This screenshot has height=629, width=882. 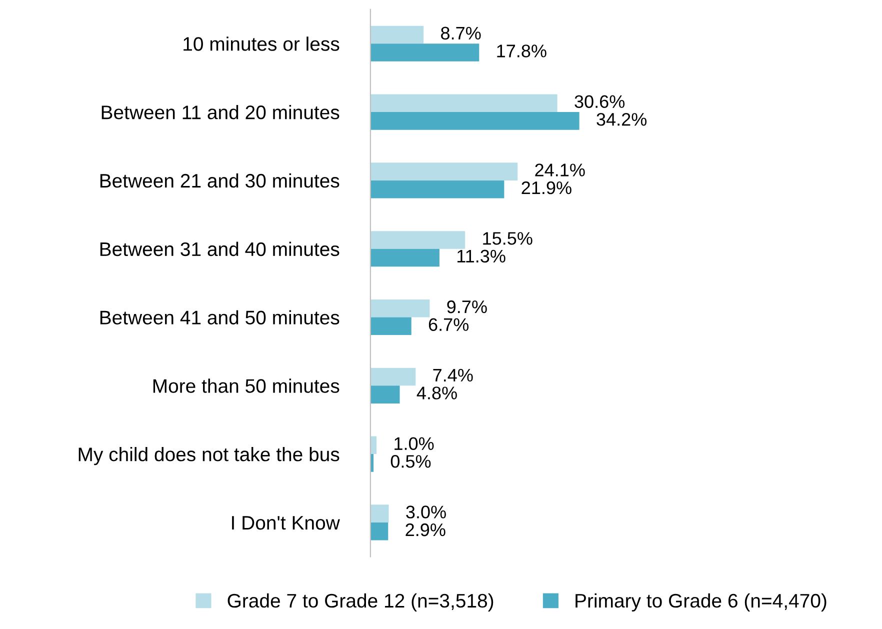 What do you see at coordinates (448, 324) in the screenshot?
I see `data-label: 6.7%` at bounding box center [448, 324].